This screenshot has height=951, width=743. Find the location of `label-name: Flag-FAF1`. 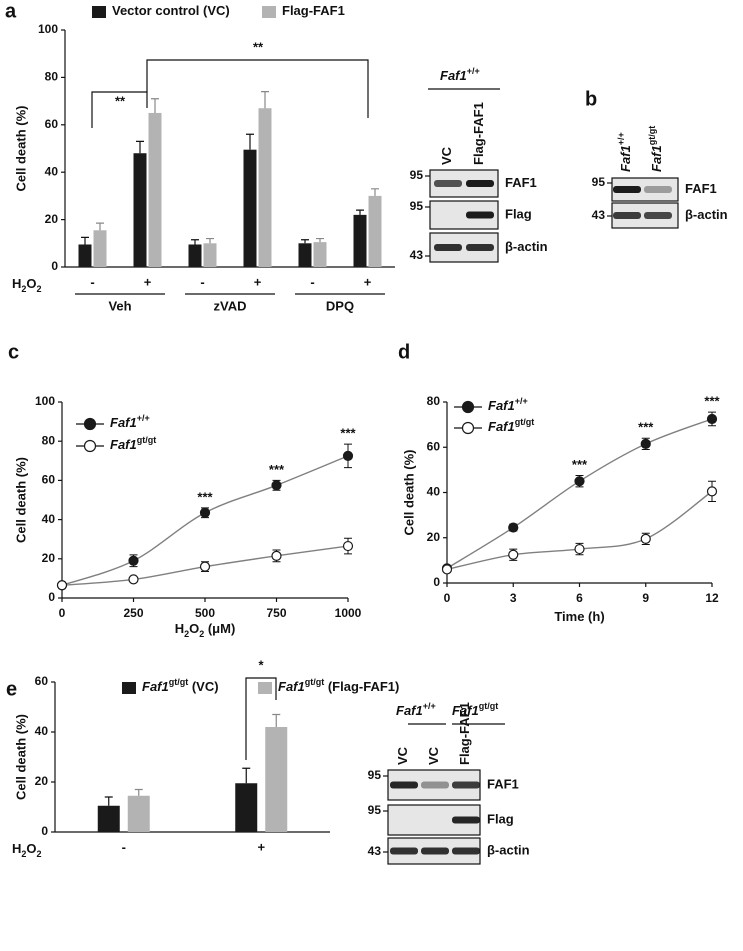

label-name: Flag-FAF1 is located at coordinates (313, 10).